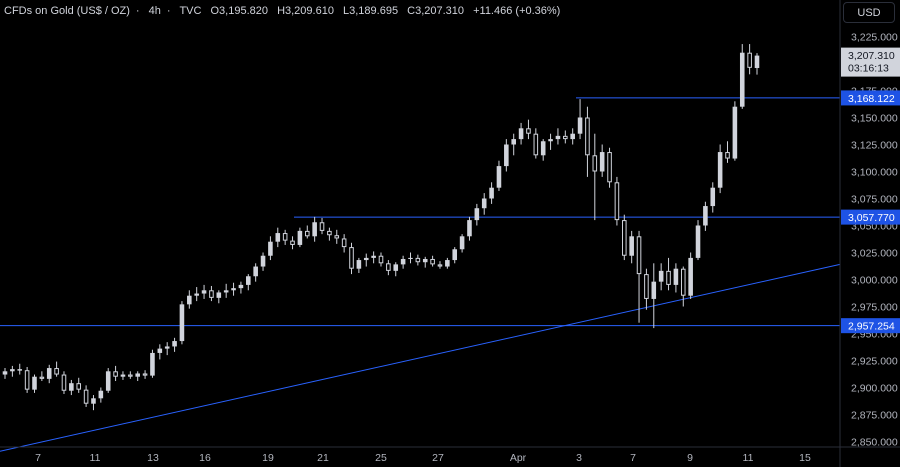 Image resolution: width=900 pixels, height=467 pixels. What do you see at coordinates (874, 38) in the screenshot?
I see `y-tick-label: 3,225.000` at bounding box center [874, 38].